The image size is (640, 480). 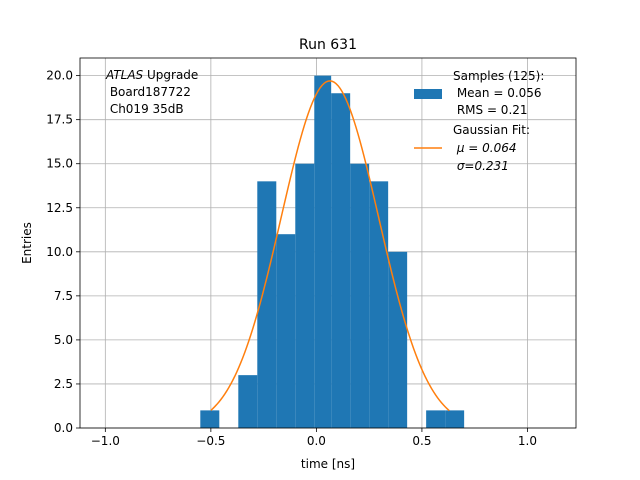 What do you see at coordinates (105, 441) in the screenshot?
I see `x-tick-label: −1.0` at bounding box center [105, 441].